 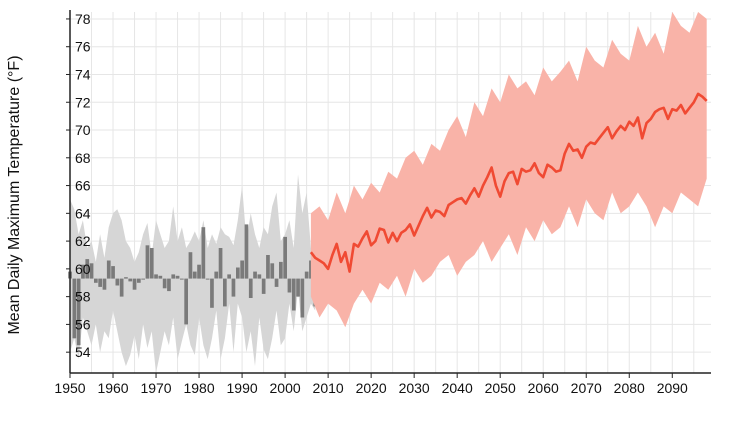 I want to click on x-tick-label: 2060, so click(x=543, y=388).